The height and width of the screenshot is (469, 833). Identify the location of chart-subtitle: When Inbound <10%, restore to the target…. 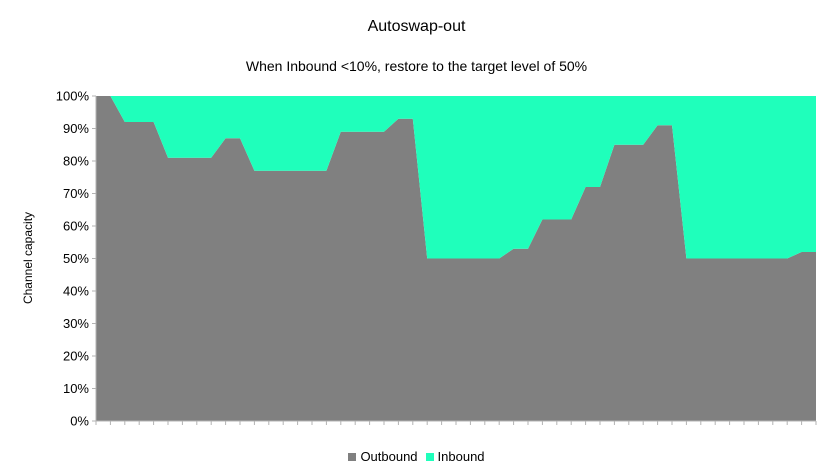
(416, 66).